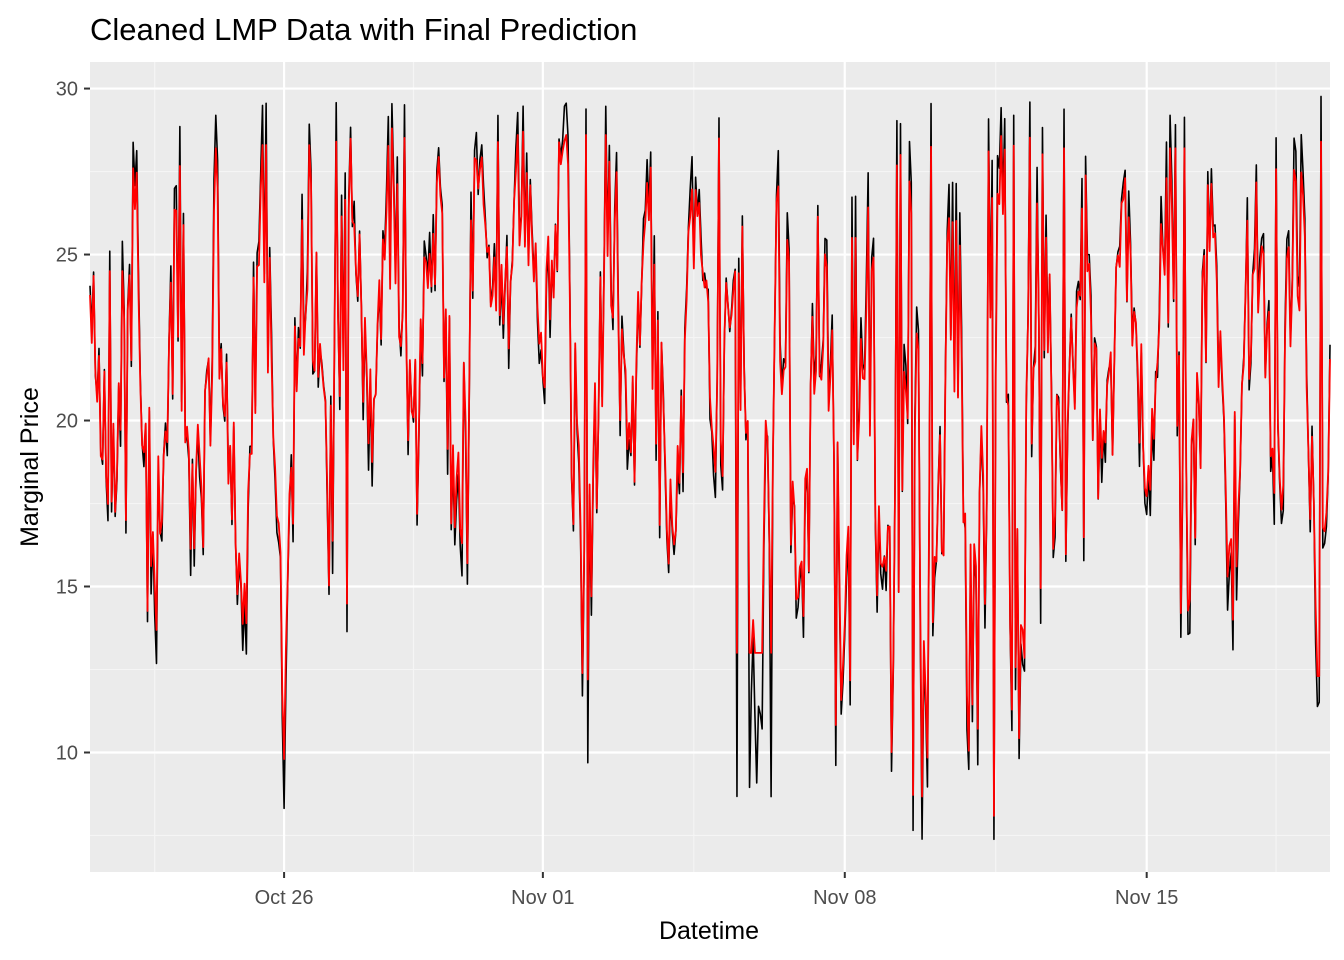  I want to click on x-tick-label: Nov 01, so click(542, 898).